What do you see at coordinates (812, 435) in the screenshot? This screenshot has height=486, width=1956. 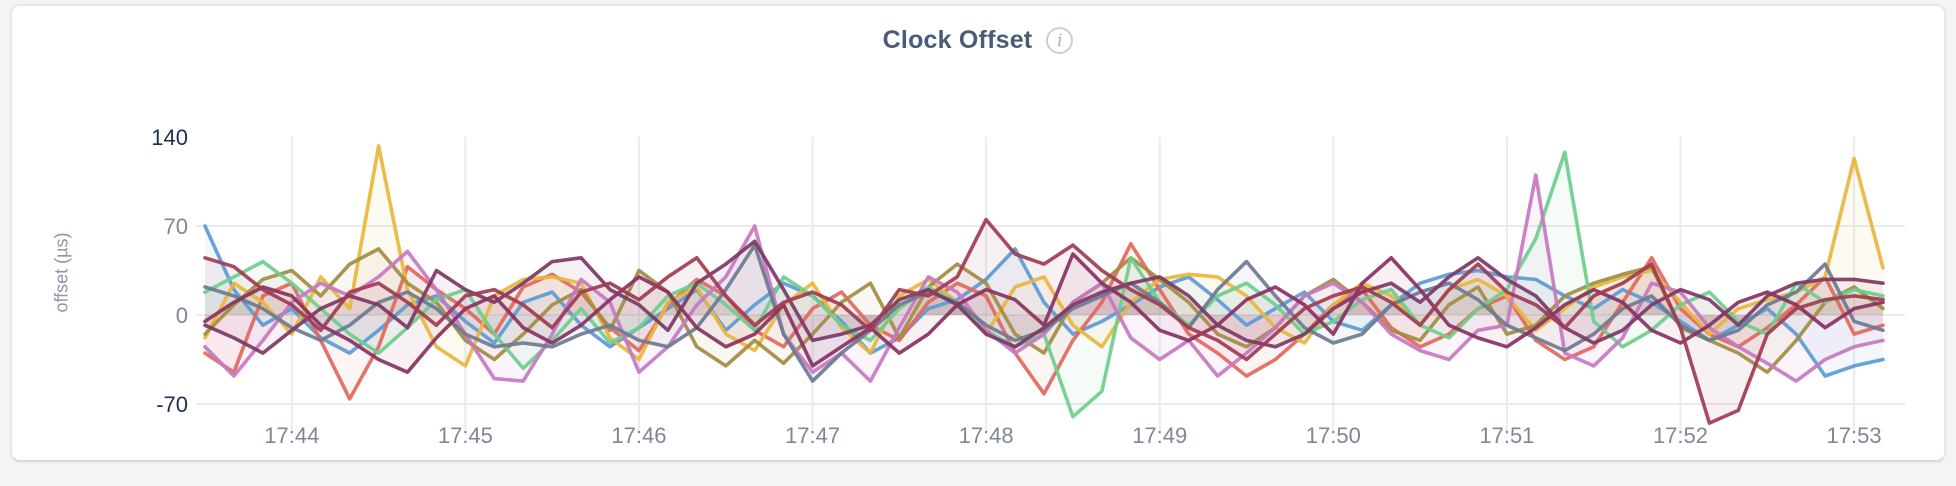 I see `x-tick-label: 17:47` at bounding box center [812, 435].